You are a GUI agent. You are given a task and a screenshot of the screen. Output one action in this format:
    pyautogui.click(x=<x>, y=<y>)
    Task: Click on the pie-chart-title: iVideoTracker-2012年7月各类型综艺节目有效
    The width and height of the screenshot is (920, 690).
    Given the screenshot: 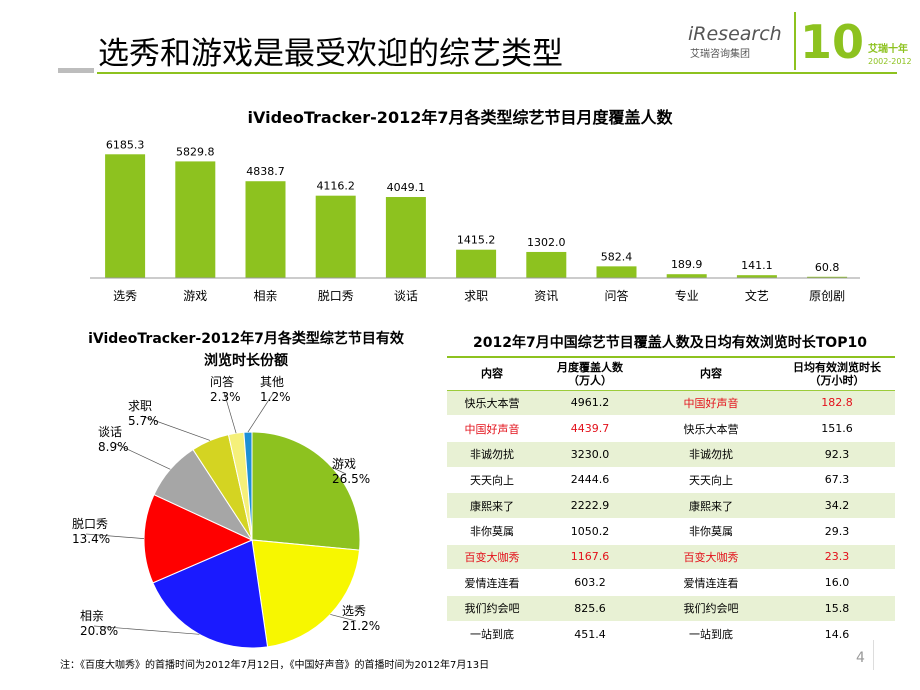 What is the action you would take?
    pyautogui.click(x=246, y=339)
    